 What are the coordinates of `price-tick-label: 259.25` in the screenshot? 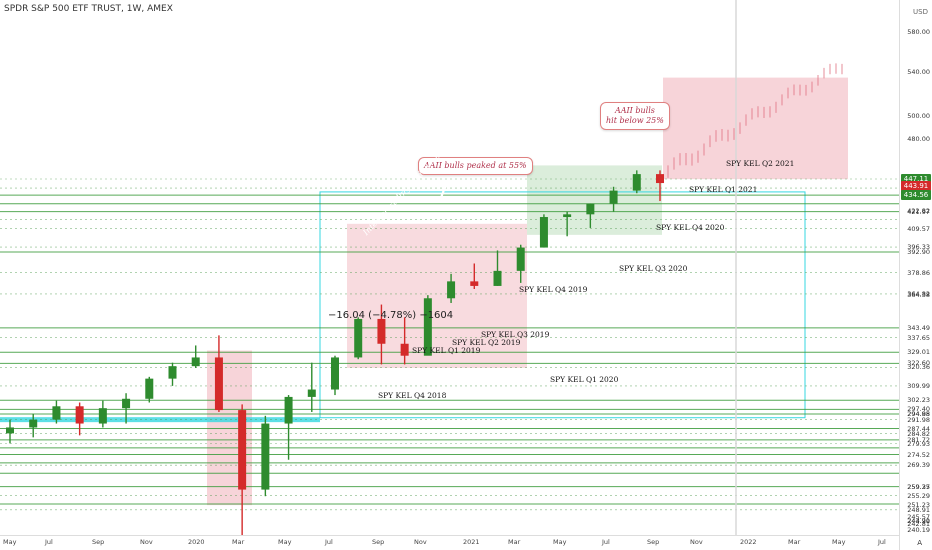 It's located at (918, 486).